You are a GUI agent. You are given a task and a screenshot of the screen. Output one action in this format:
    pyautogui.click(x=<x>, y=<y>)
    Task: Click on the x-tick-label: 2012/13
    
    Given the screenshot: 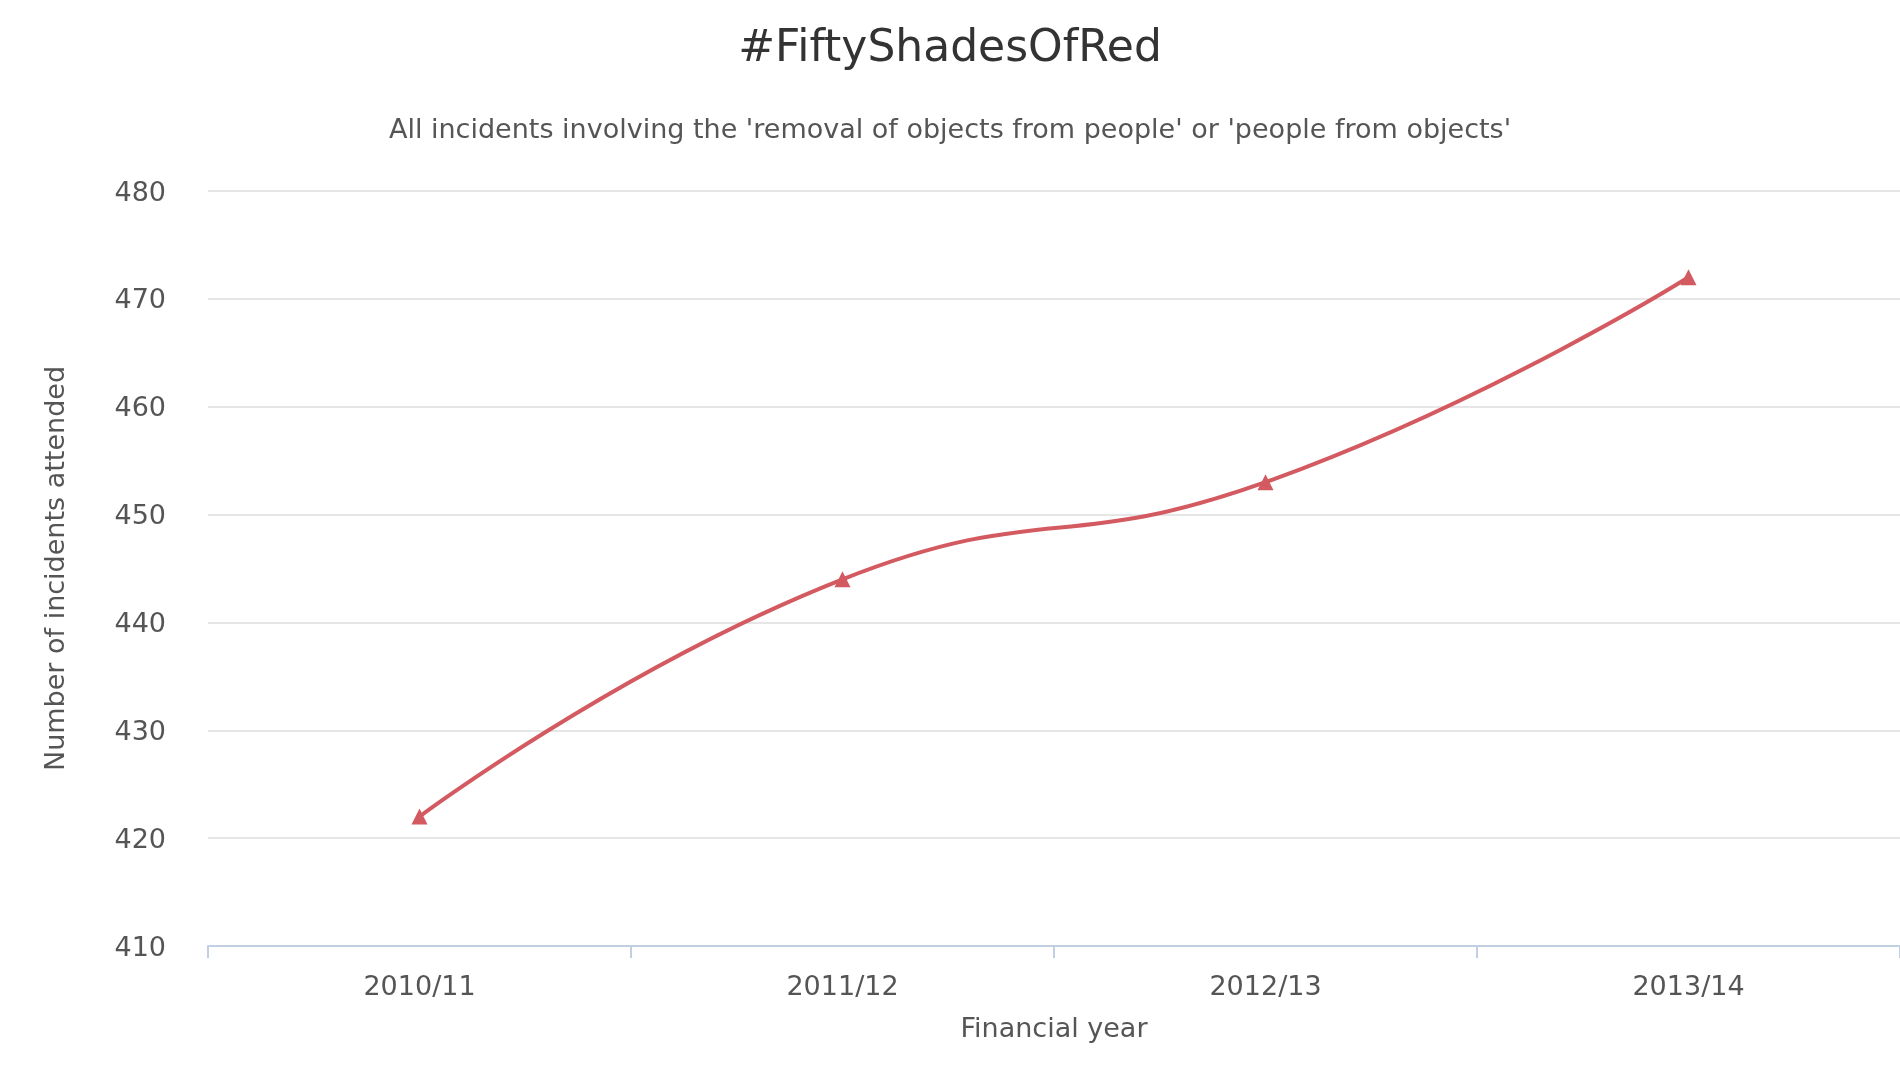 What is the action you would take?
    pyautogui.click(x=1265, y=985)
    